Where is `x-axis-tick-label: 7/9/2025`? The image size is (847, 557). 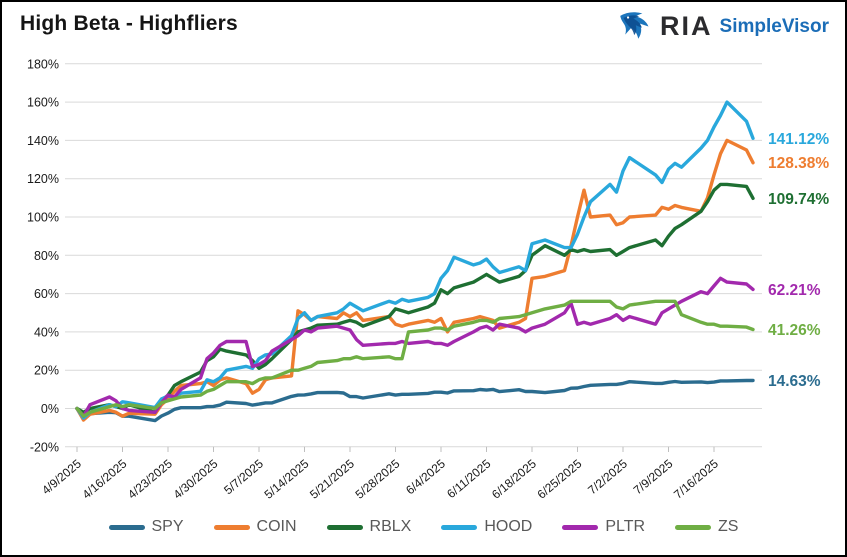
x-axis-tick-label: 7/9/2025 is located at coordinates (653, 476).